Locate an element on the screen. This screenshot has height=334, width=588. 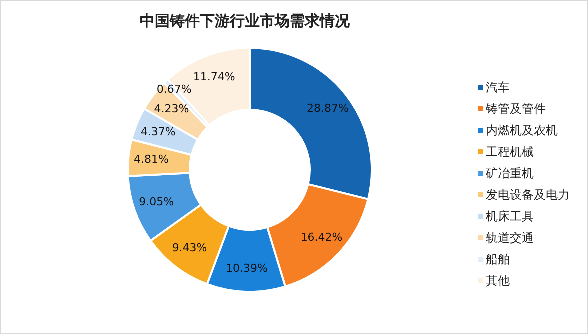
legend-label: 矿冶重机 is located at coordinates (509, 173).